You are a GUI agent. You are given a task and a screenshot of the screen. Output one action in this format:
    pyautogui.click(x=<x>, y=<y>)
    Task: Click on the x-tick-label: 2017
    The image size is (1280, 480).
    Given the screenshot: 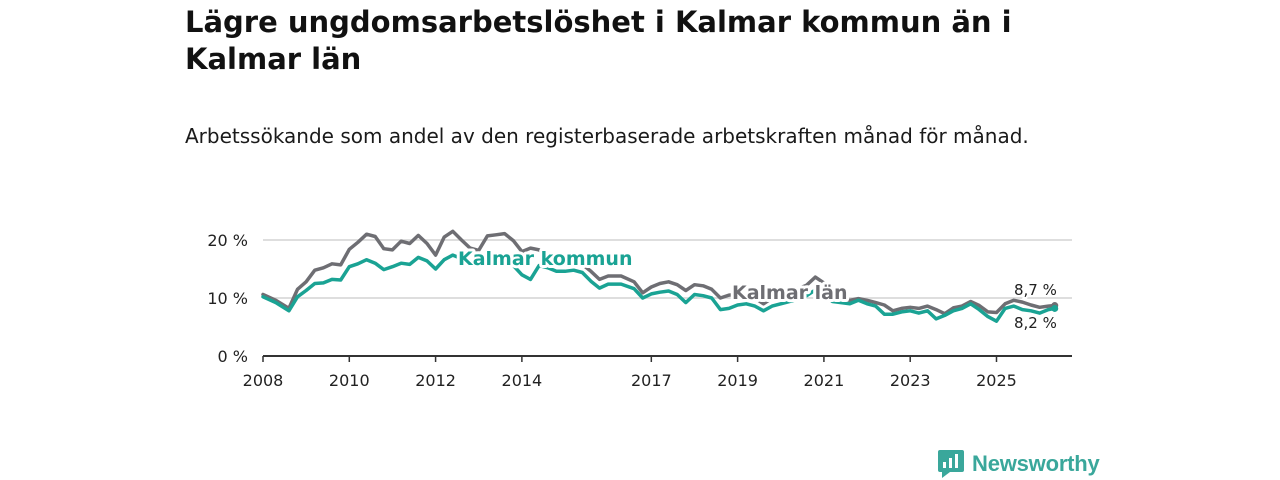 What is the action you would take?
    pyautogui.click(x=651, y=380)
    